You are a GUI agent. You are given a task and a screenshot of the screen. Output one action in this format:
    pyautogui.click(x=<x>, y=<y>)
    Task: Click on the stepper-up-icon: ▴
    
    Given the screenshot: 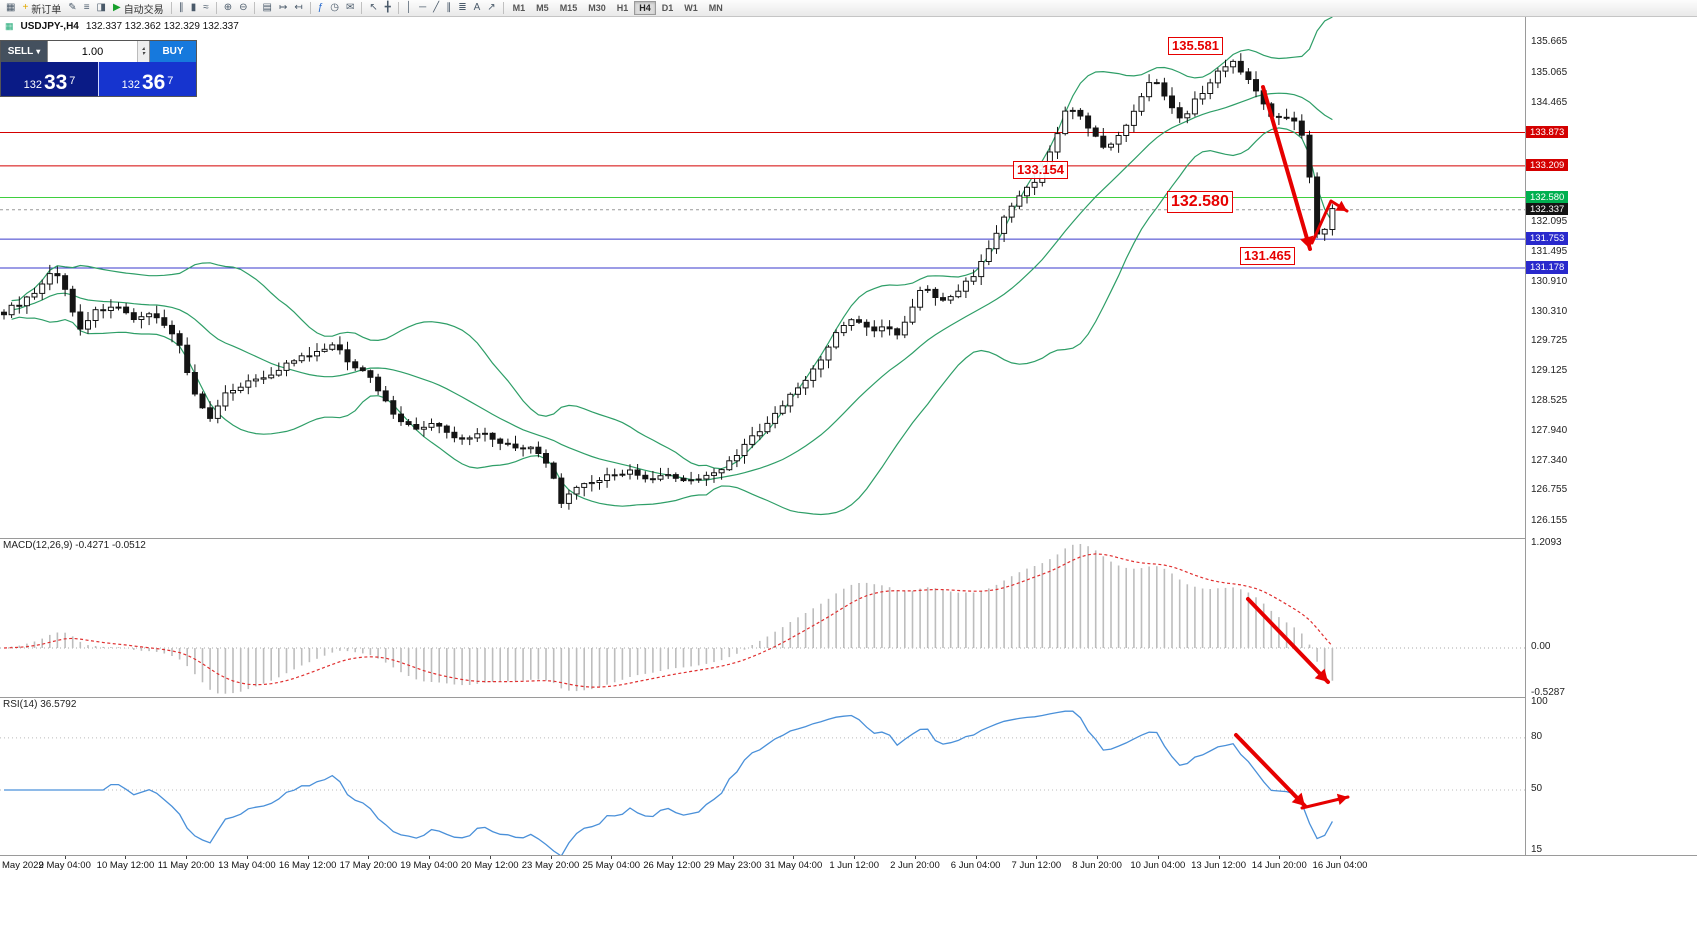 What is the action you would take?
    pyautogui.click(x=143, y=48)
    